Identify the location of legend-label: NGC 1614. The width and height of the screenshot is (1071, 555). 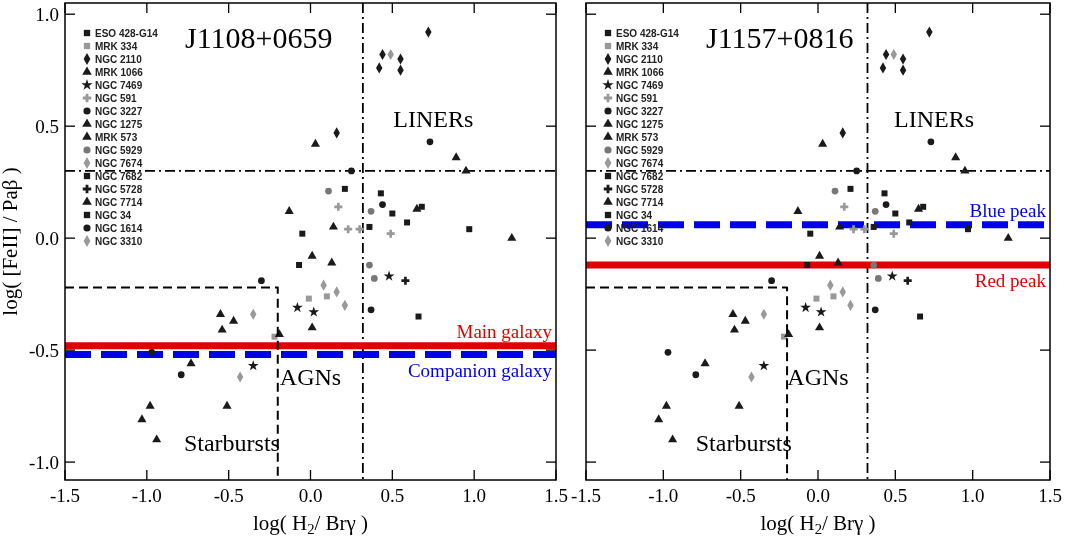
(119, 228).